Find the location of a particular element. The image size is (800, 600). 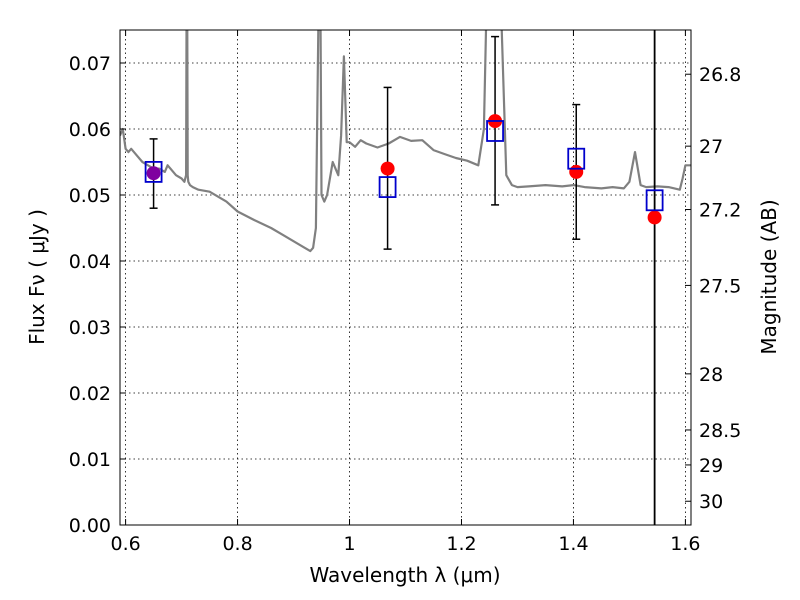

right-tick-label: 27.2 is located at coordinates (720, 211).